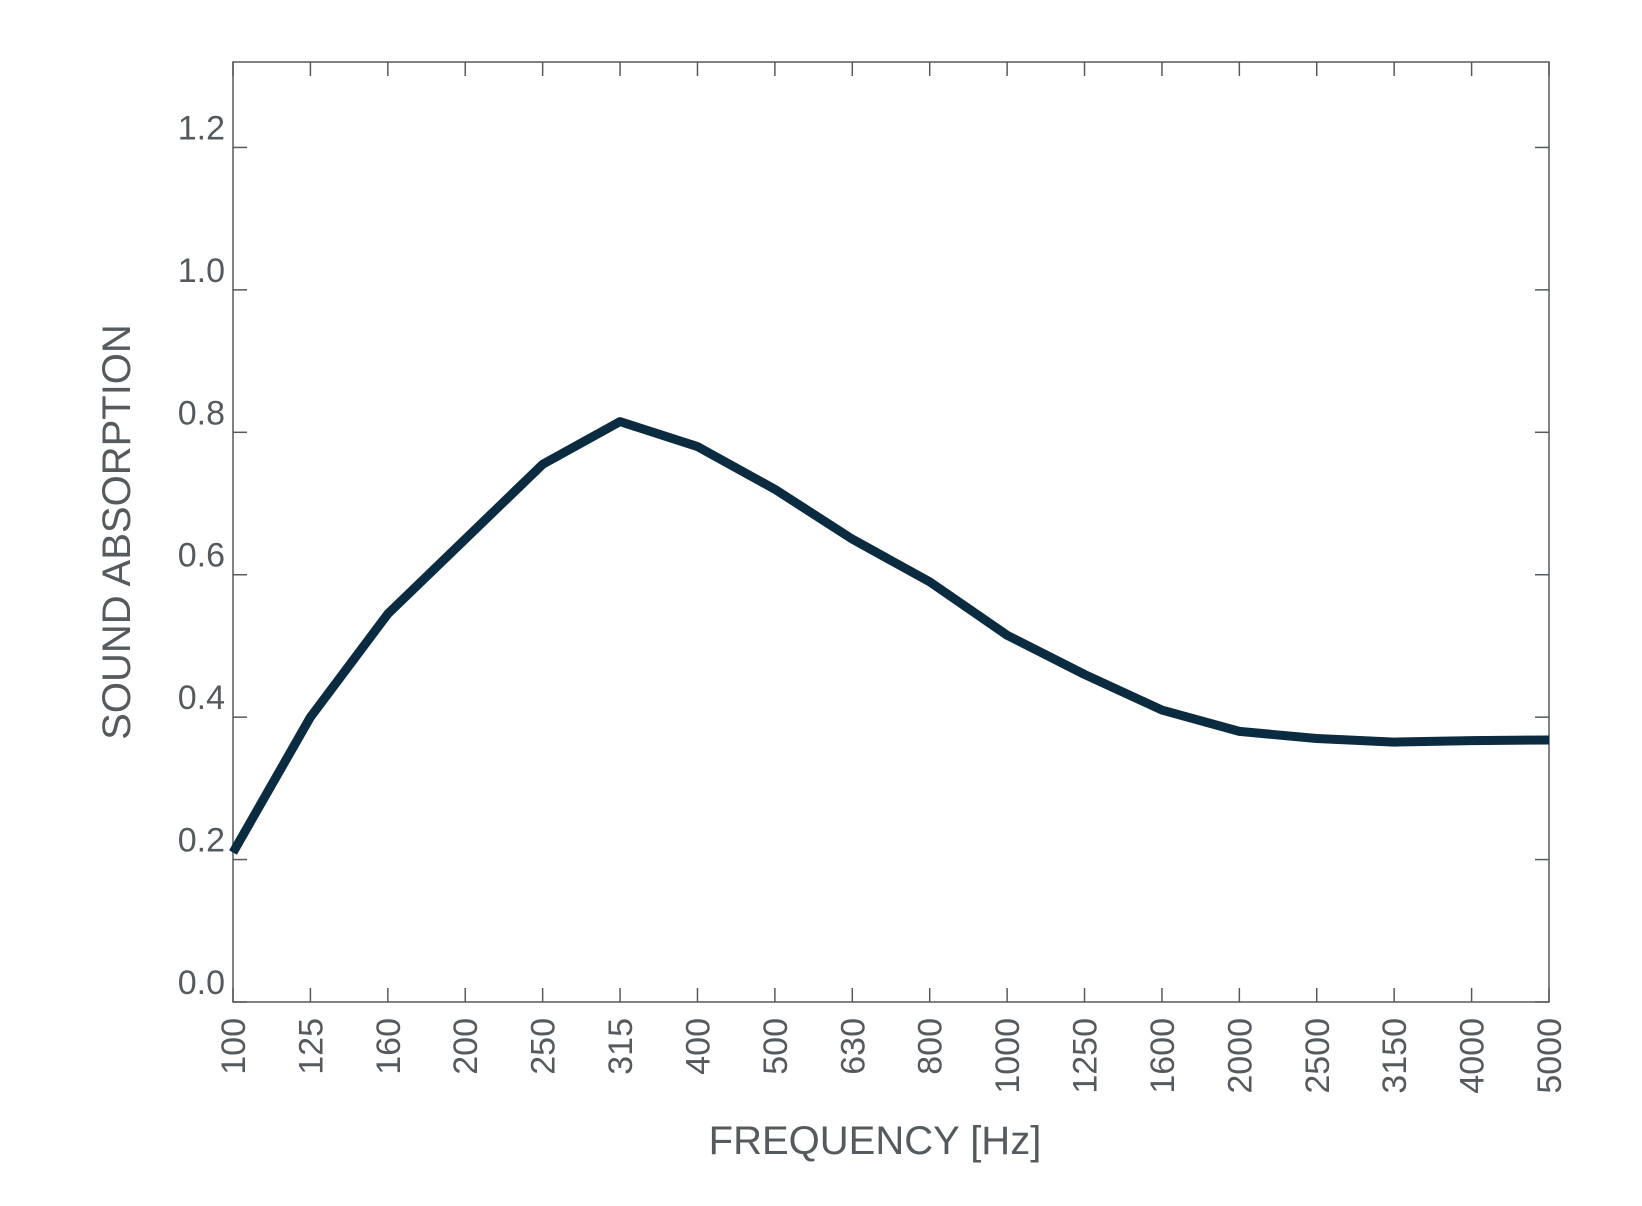 This screenshot has height=1206, width=1642. What do you see at coordinates (776, 1046) in the screenshot?
I see `x-tick-label: 500` at bounding box center [776, 1046].